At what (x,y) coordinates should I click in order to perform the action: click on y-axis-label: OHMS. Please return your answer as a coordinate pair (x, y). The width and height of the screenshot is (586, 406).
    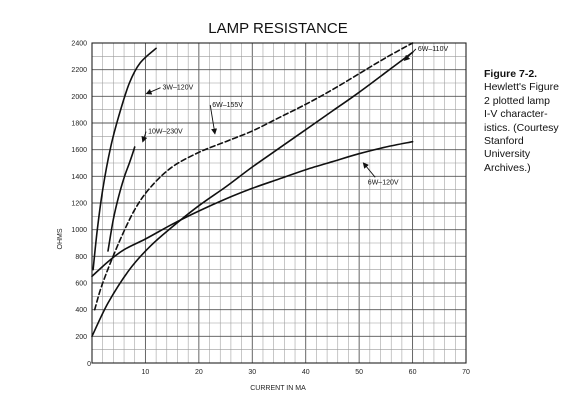
    Looking at the image, I should click on (60, 238).